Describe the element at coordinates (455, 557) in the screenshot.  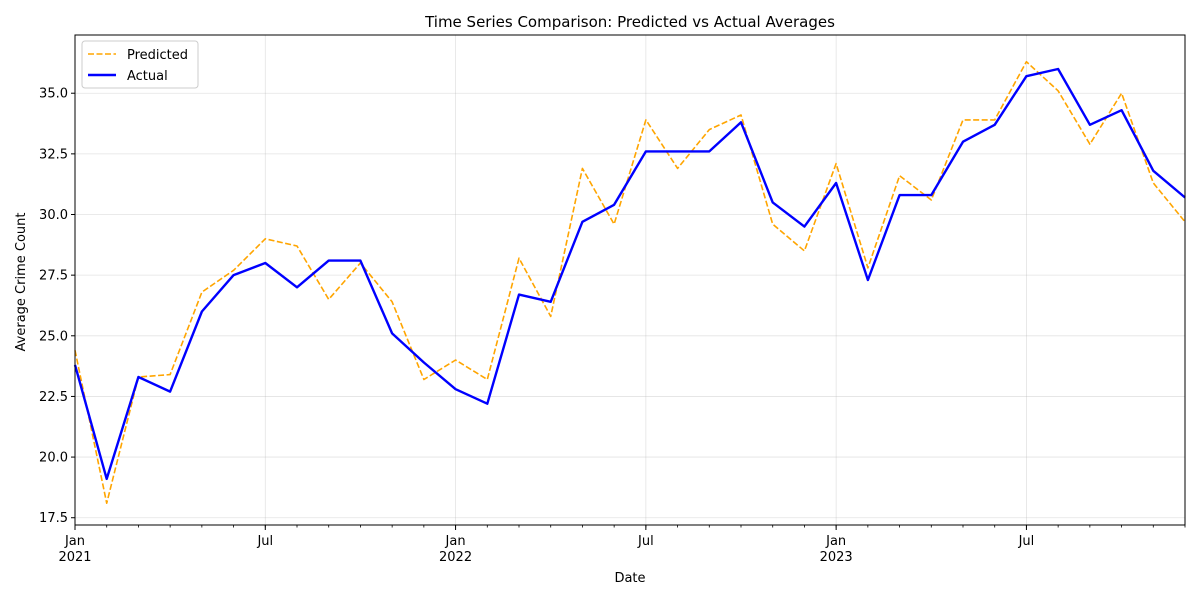
I see `x-tick-year-label: 2022` at that location.